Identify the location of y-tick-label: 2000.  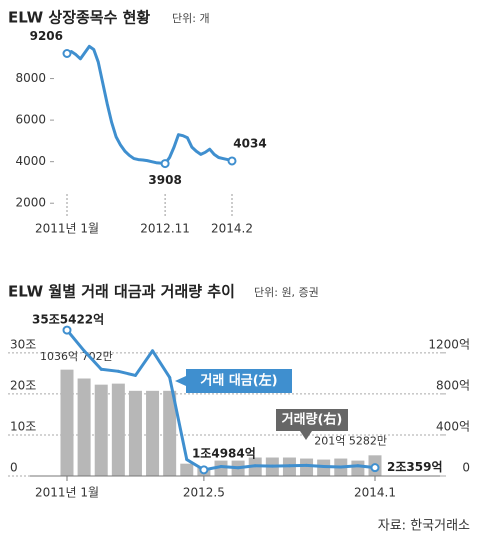
(30, 203).